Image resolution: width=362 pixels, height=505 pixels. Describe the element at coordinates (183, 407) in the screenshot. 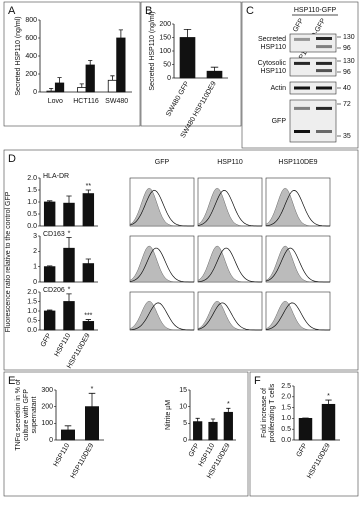

I see `y-tick-label: 10` at that location.